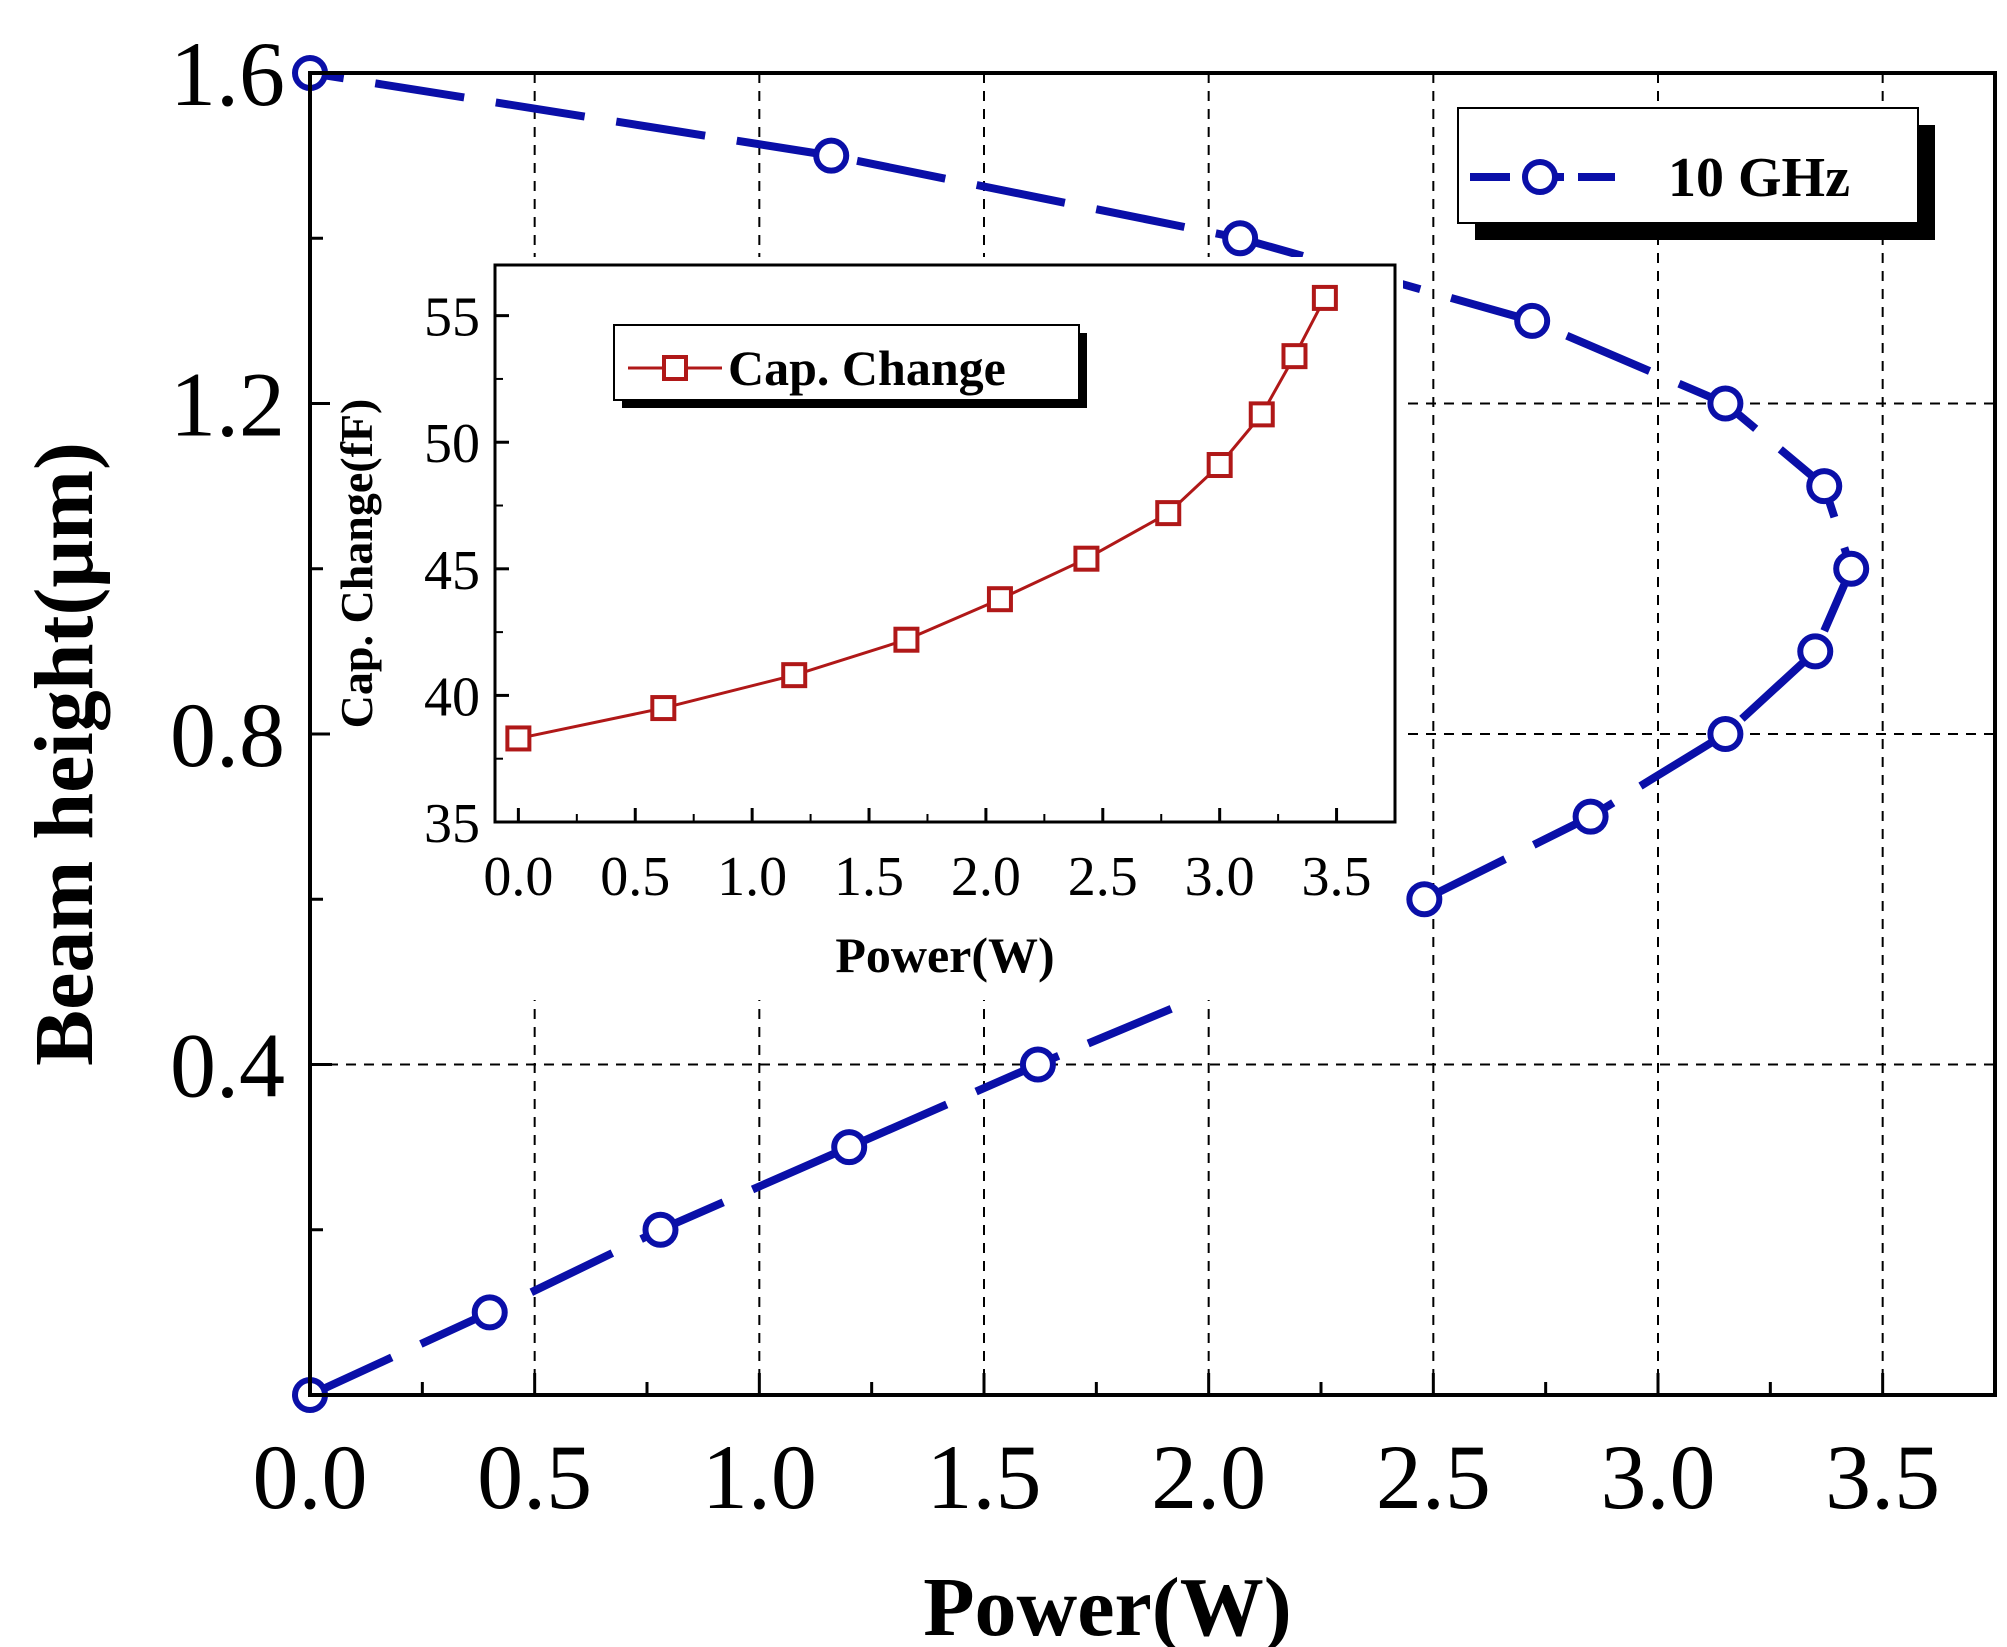 The width and height of the screenshot is (2007, 1647). I want to click on inset-series-cap-change, so click(921, 518).